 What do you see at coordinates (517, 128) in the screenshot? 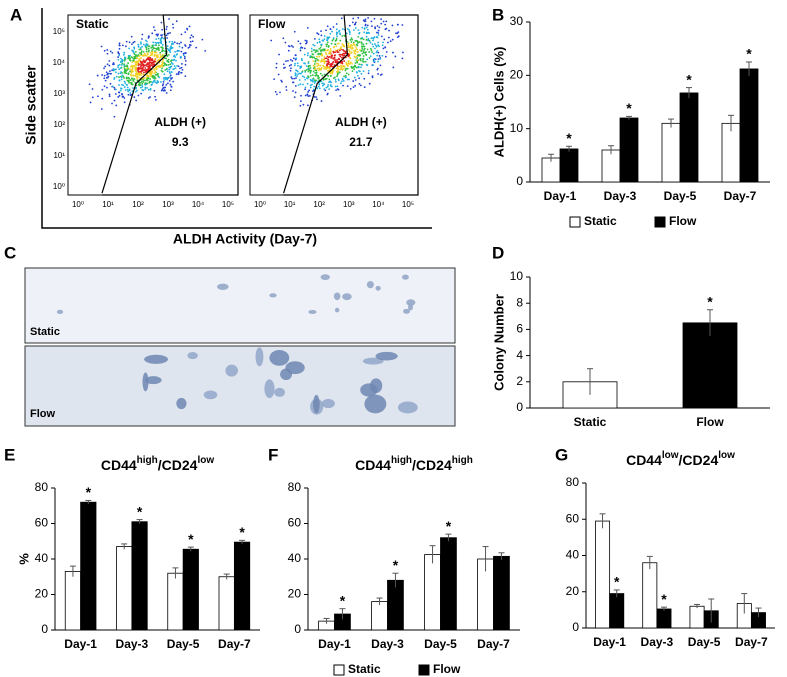
I see `y-tick-label: 10` at bounding box center [517, 128].